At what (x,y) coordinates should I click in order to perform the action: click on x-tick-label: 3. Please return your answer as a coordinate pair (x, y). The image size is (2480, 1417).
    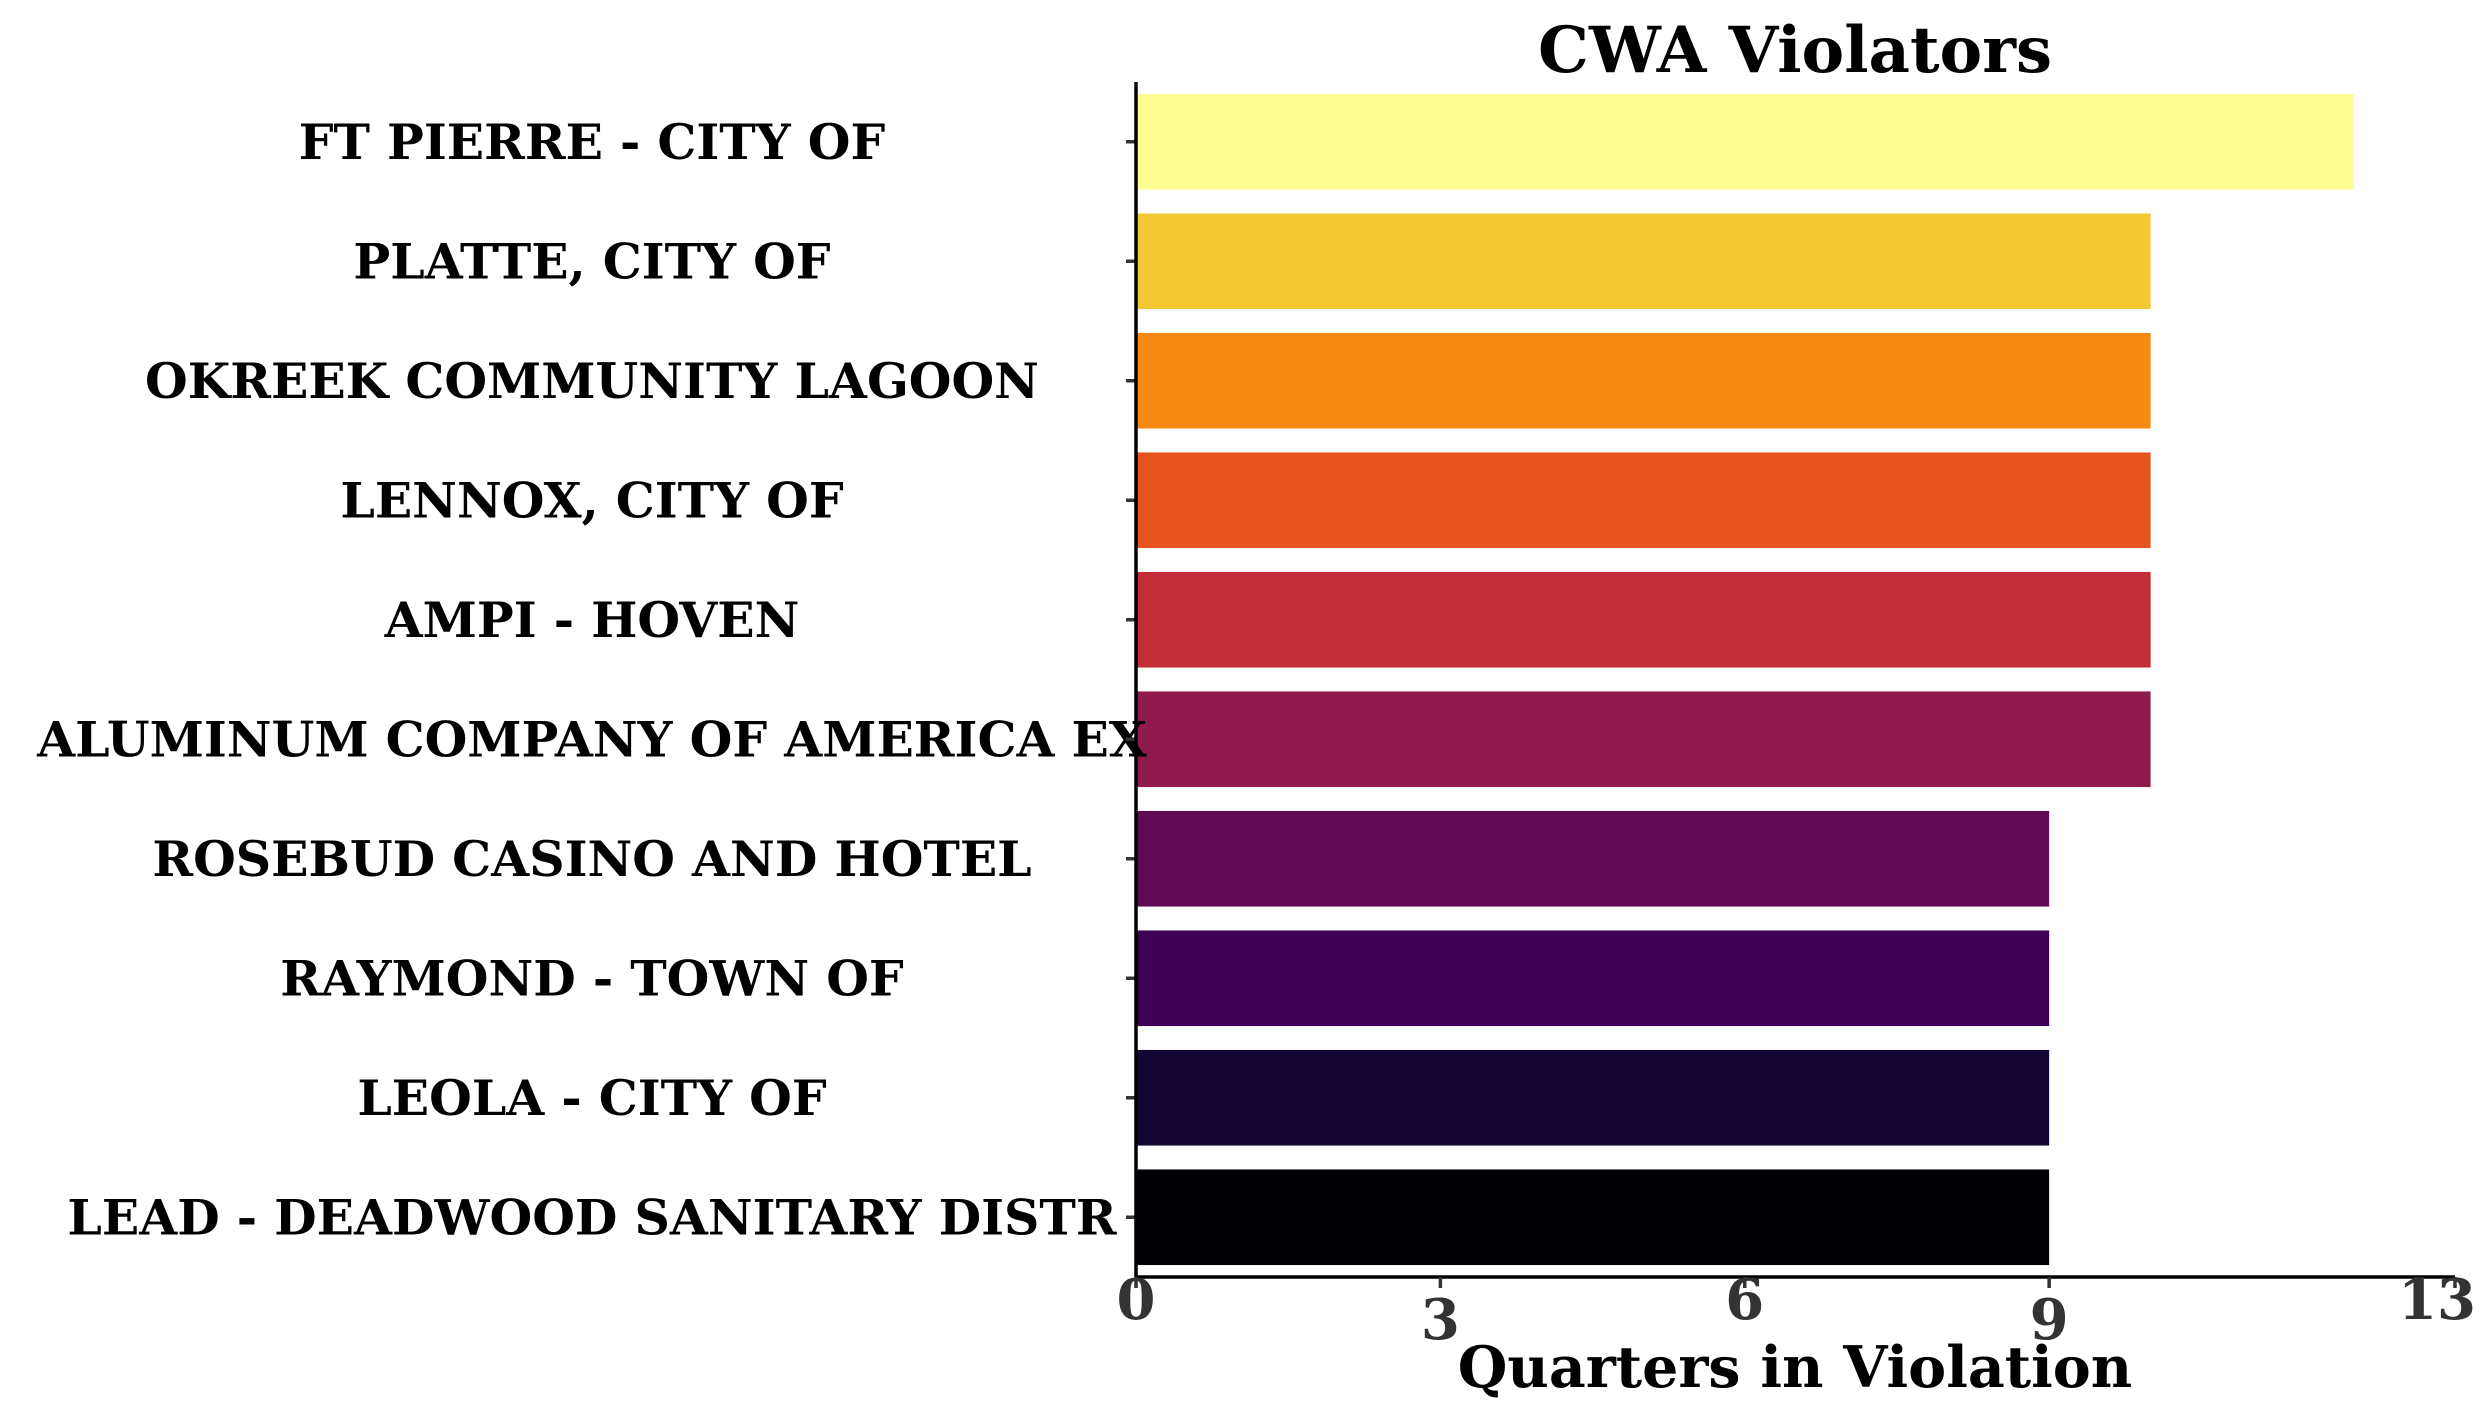
    Looking at the image, I should click on (1440, 1320).